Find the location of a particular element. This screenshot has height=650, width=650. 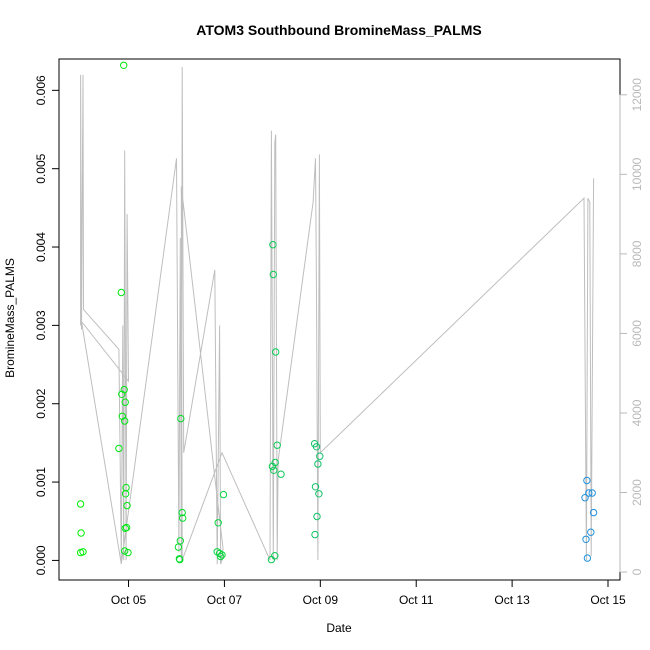

y-axis-right: 0 2000 4000 6000 8000 10000 12000 is located at coordinates (631, 326).